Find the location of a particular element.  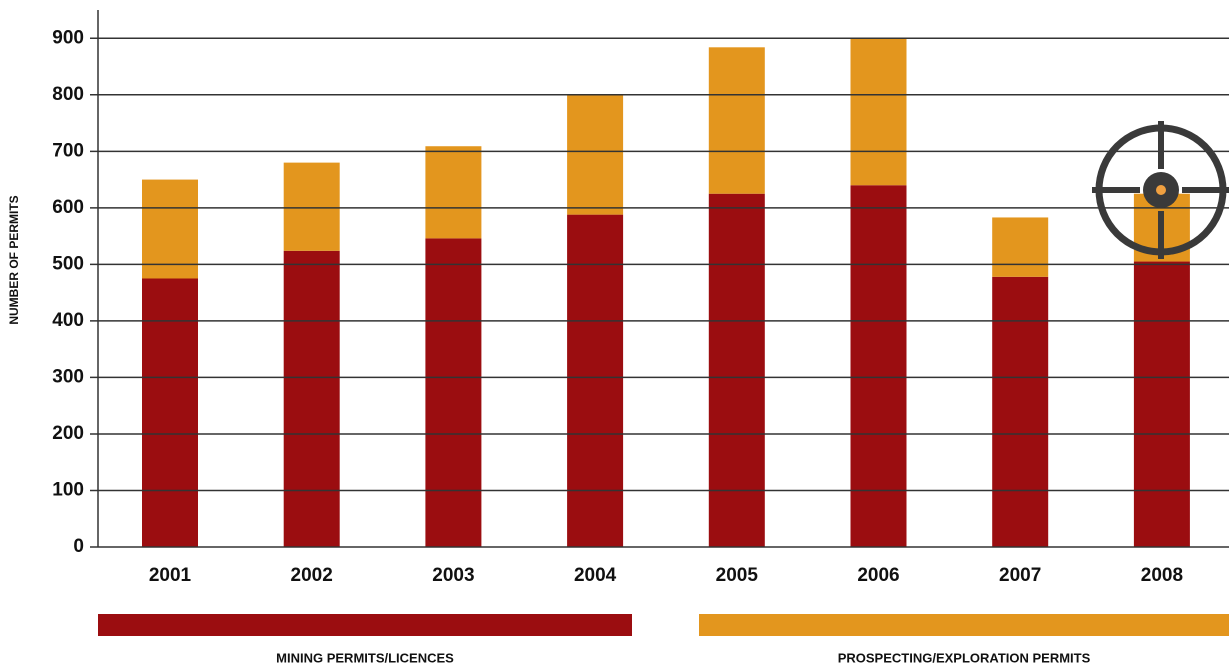

y-tick-label: 200 is located at coordinates (68, 433).